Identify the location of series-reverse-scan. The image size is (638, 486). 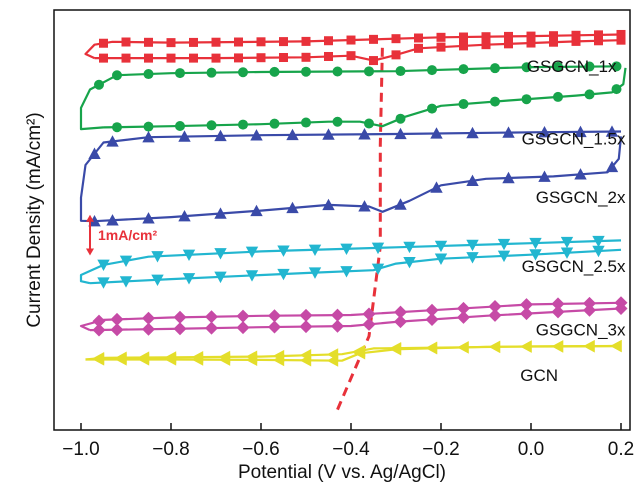
(350, 262).